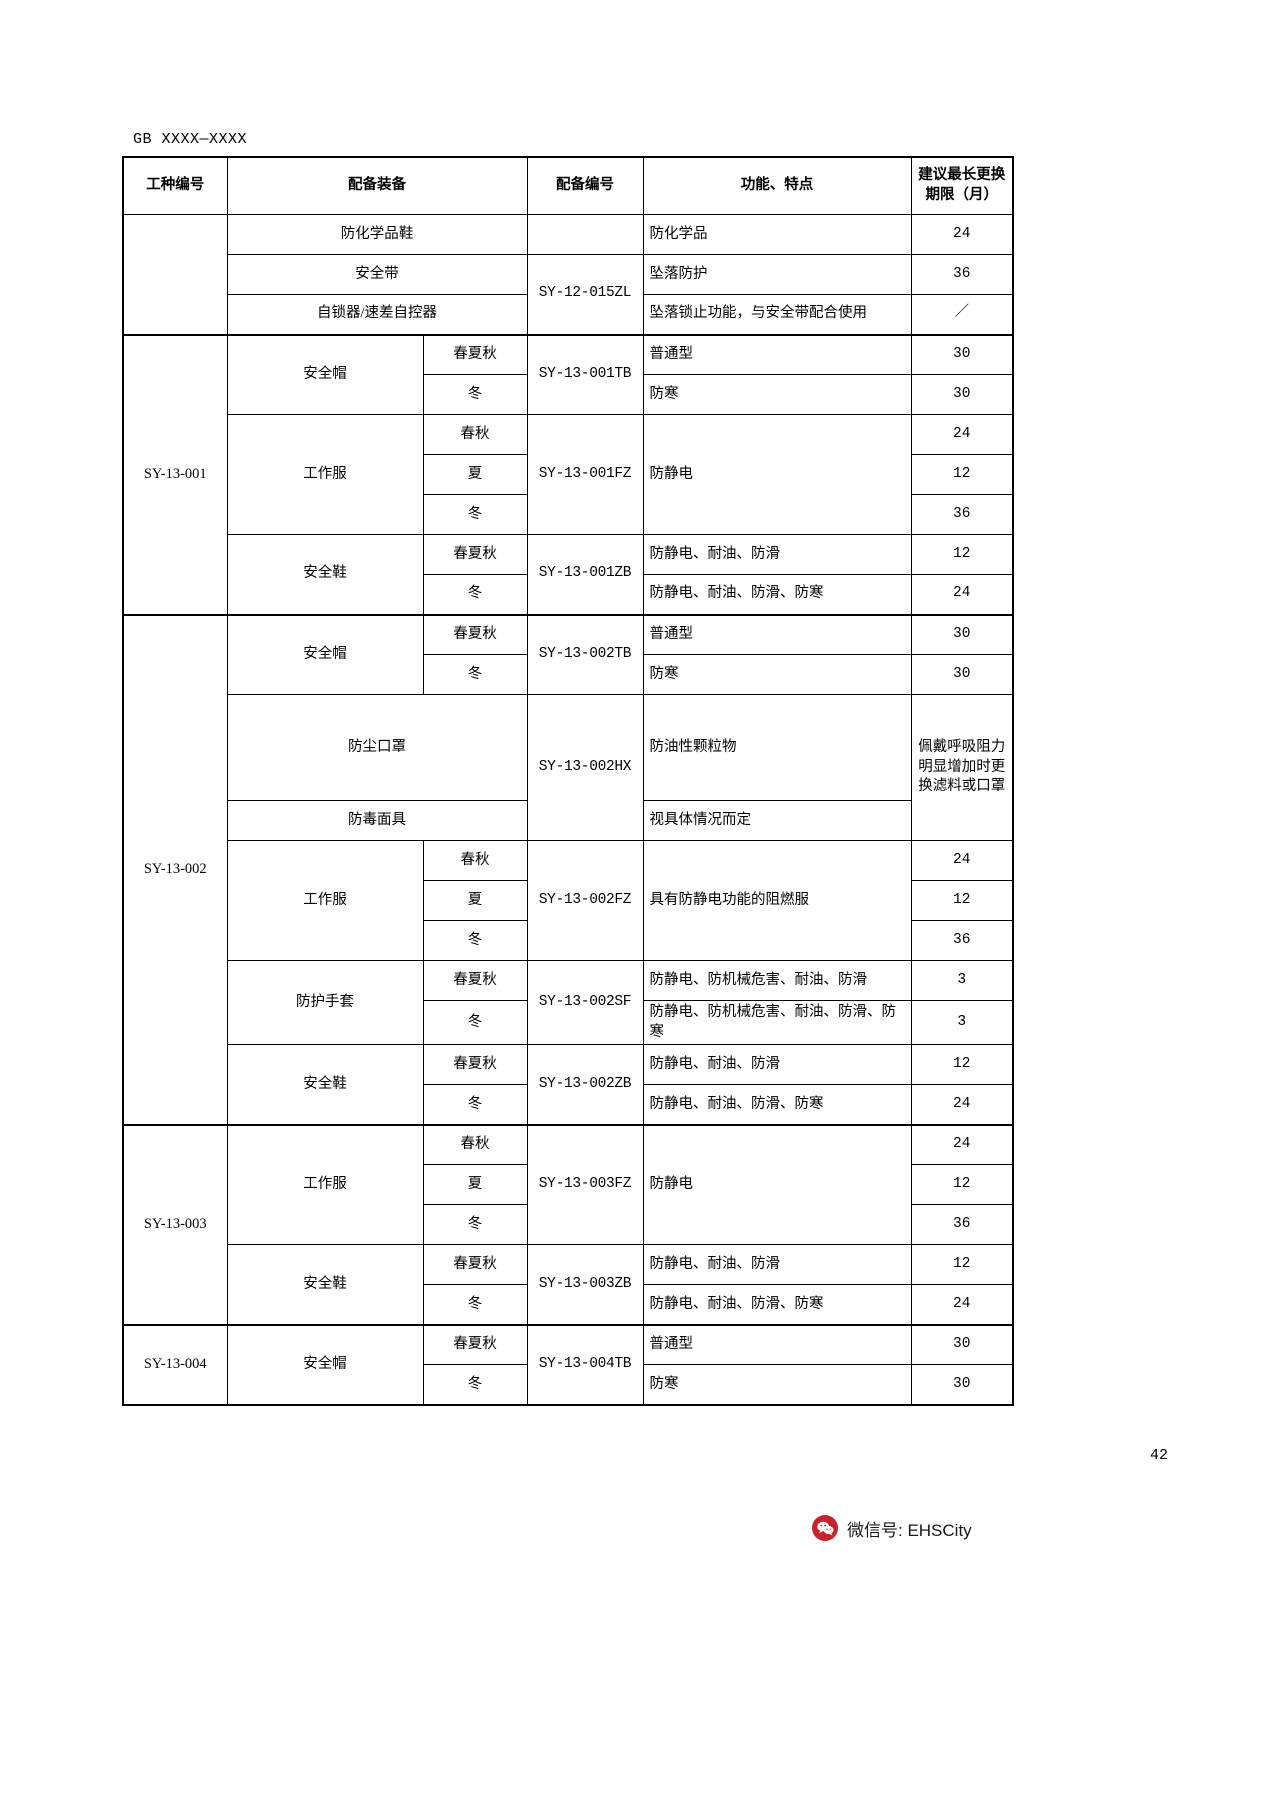 The width and height of the screenshot is (1280, 1810). What do you see at coordinates (962, 314) in the screenshot?
I see `cell-period: ／` at bounding box center [962, 314].